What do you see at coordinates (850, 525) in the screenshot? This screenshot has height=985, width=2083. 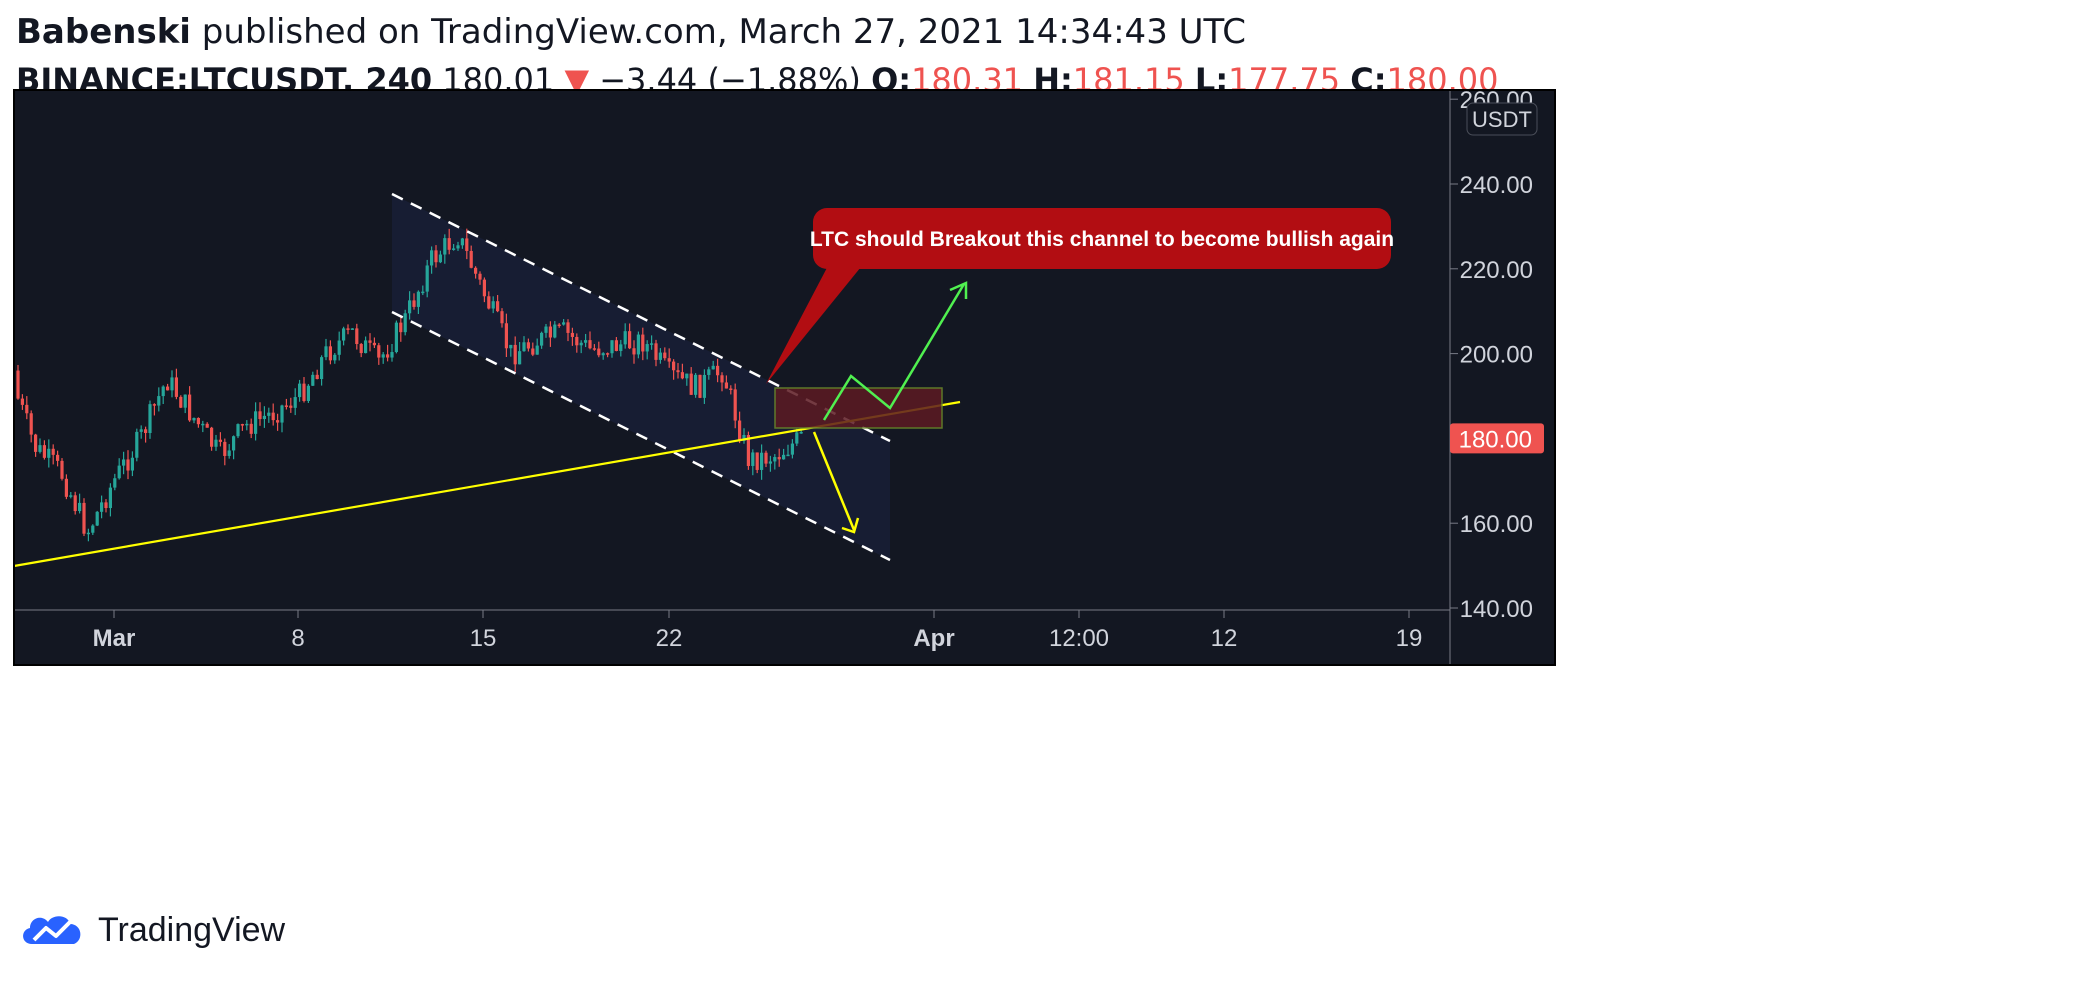 I see `bearish-arrowhead` at bounding box center [850, 525].